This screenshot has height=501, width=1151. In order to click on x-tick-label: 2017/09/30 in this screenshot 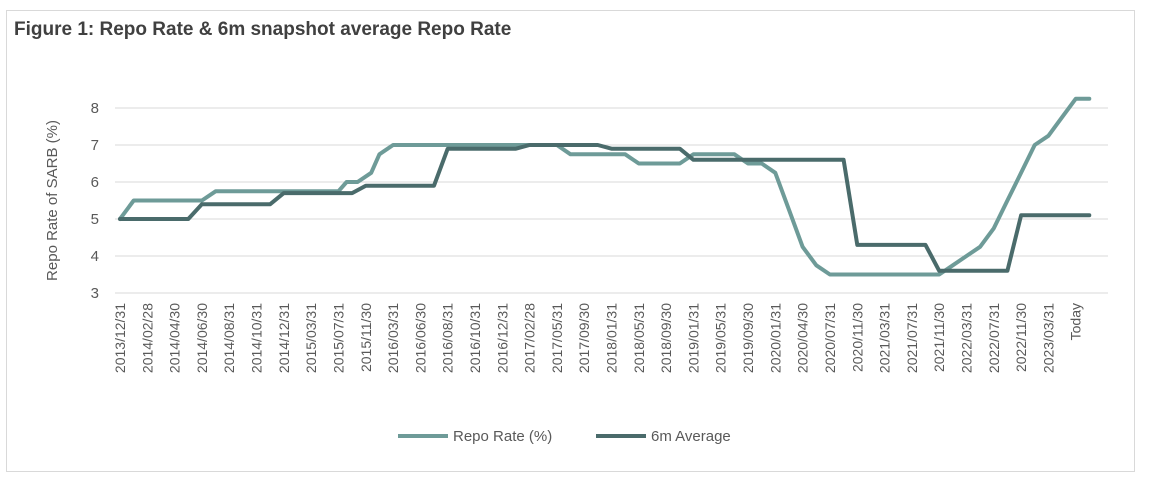, I will do `click(584, 338)`.